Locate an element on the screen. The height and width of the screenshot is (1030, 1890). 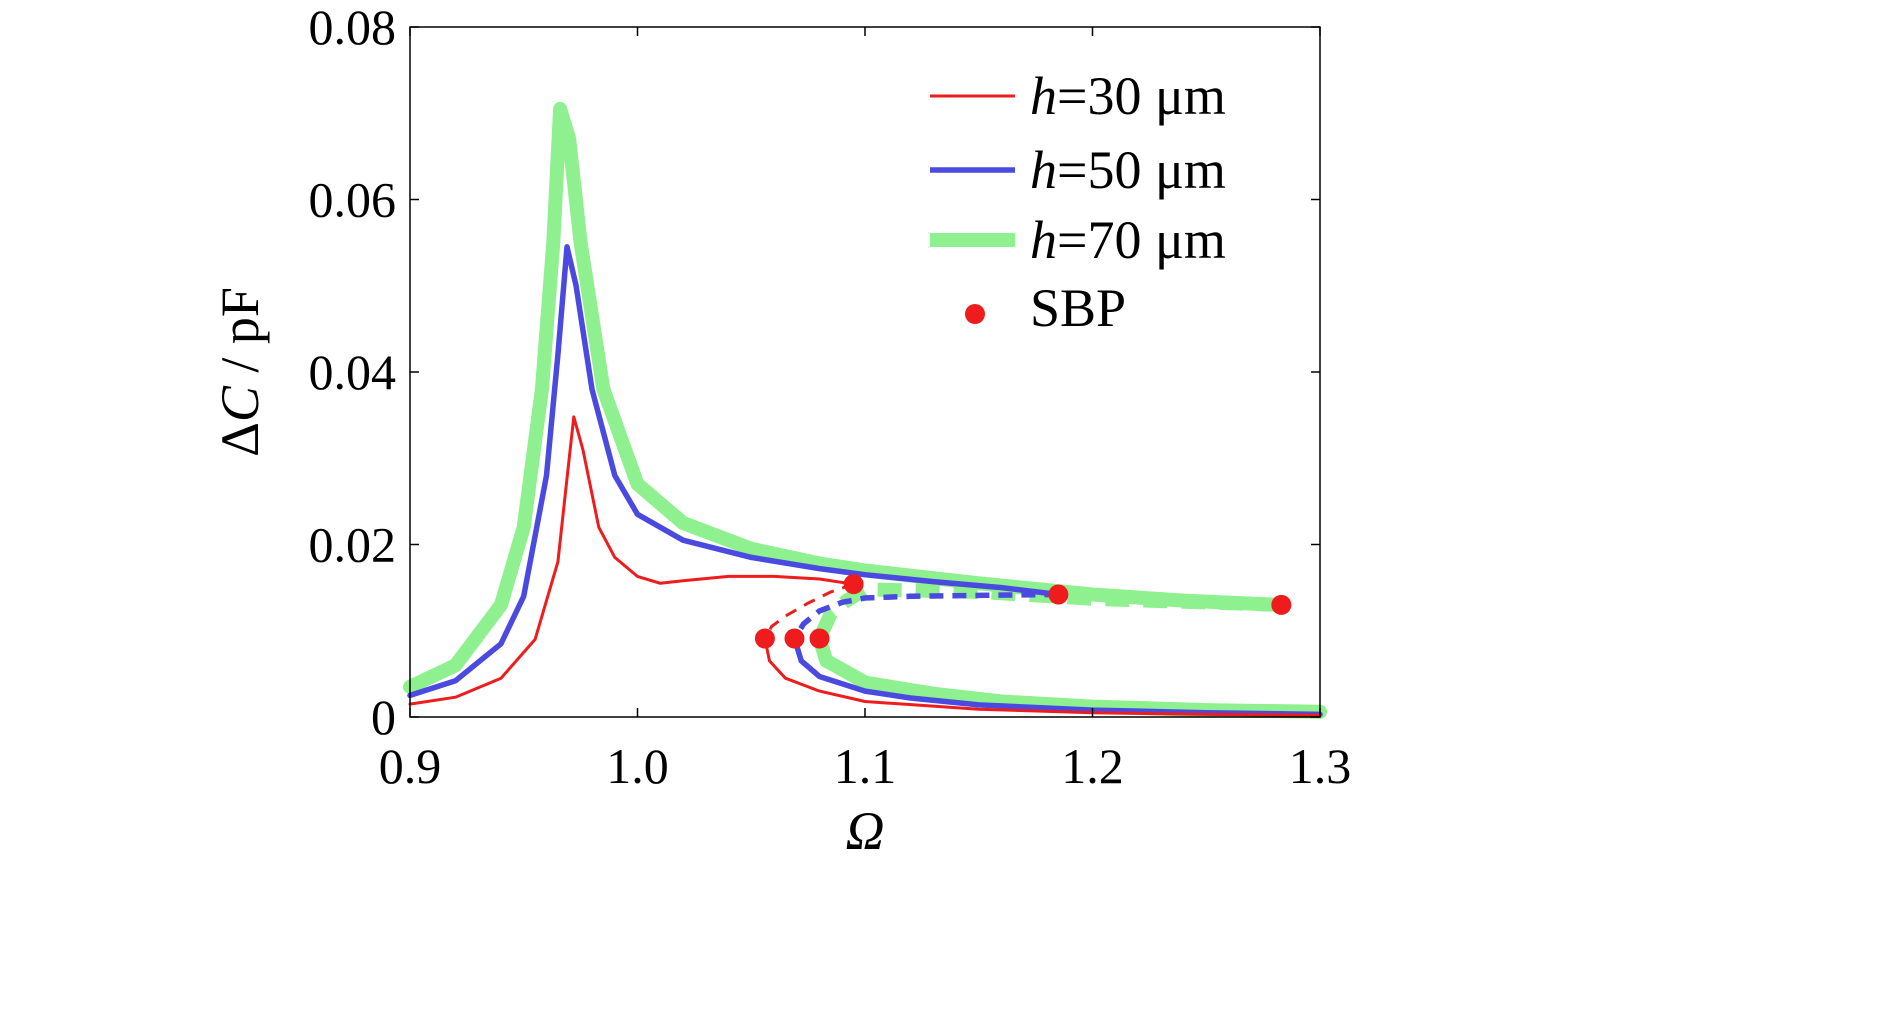
x-tick-label: 1.1 is located at coordinates (865, 766).